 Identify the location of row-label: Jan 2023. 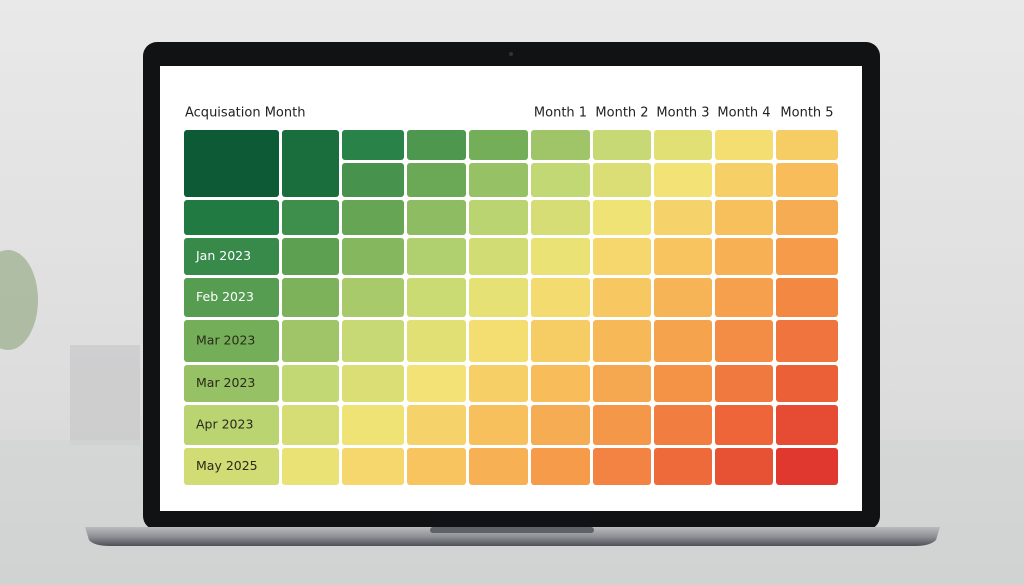
(223, 255).